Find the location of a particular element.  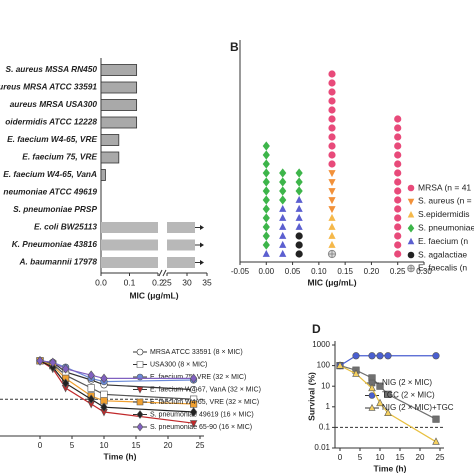

arrow-head is located at coordinates (202, 227).